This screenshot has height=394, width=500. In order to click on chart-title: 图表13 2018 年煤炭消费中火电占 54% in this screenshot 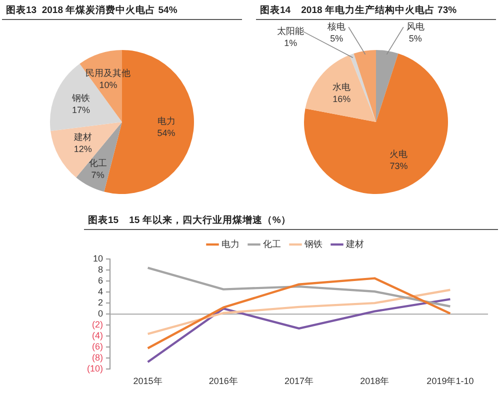, I will do `click(122, 11)`.